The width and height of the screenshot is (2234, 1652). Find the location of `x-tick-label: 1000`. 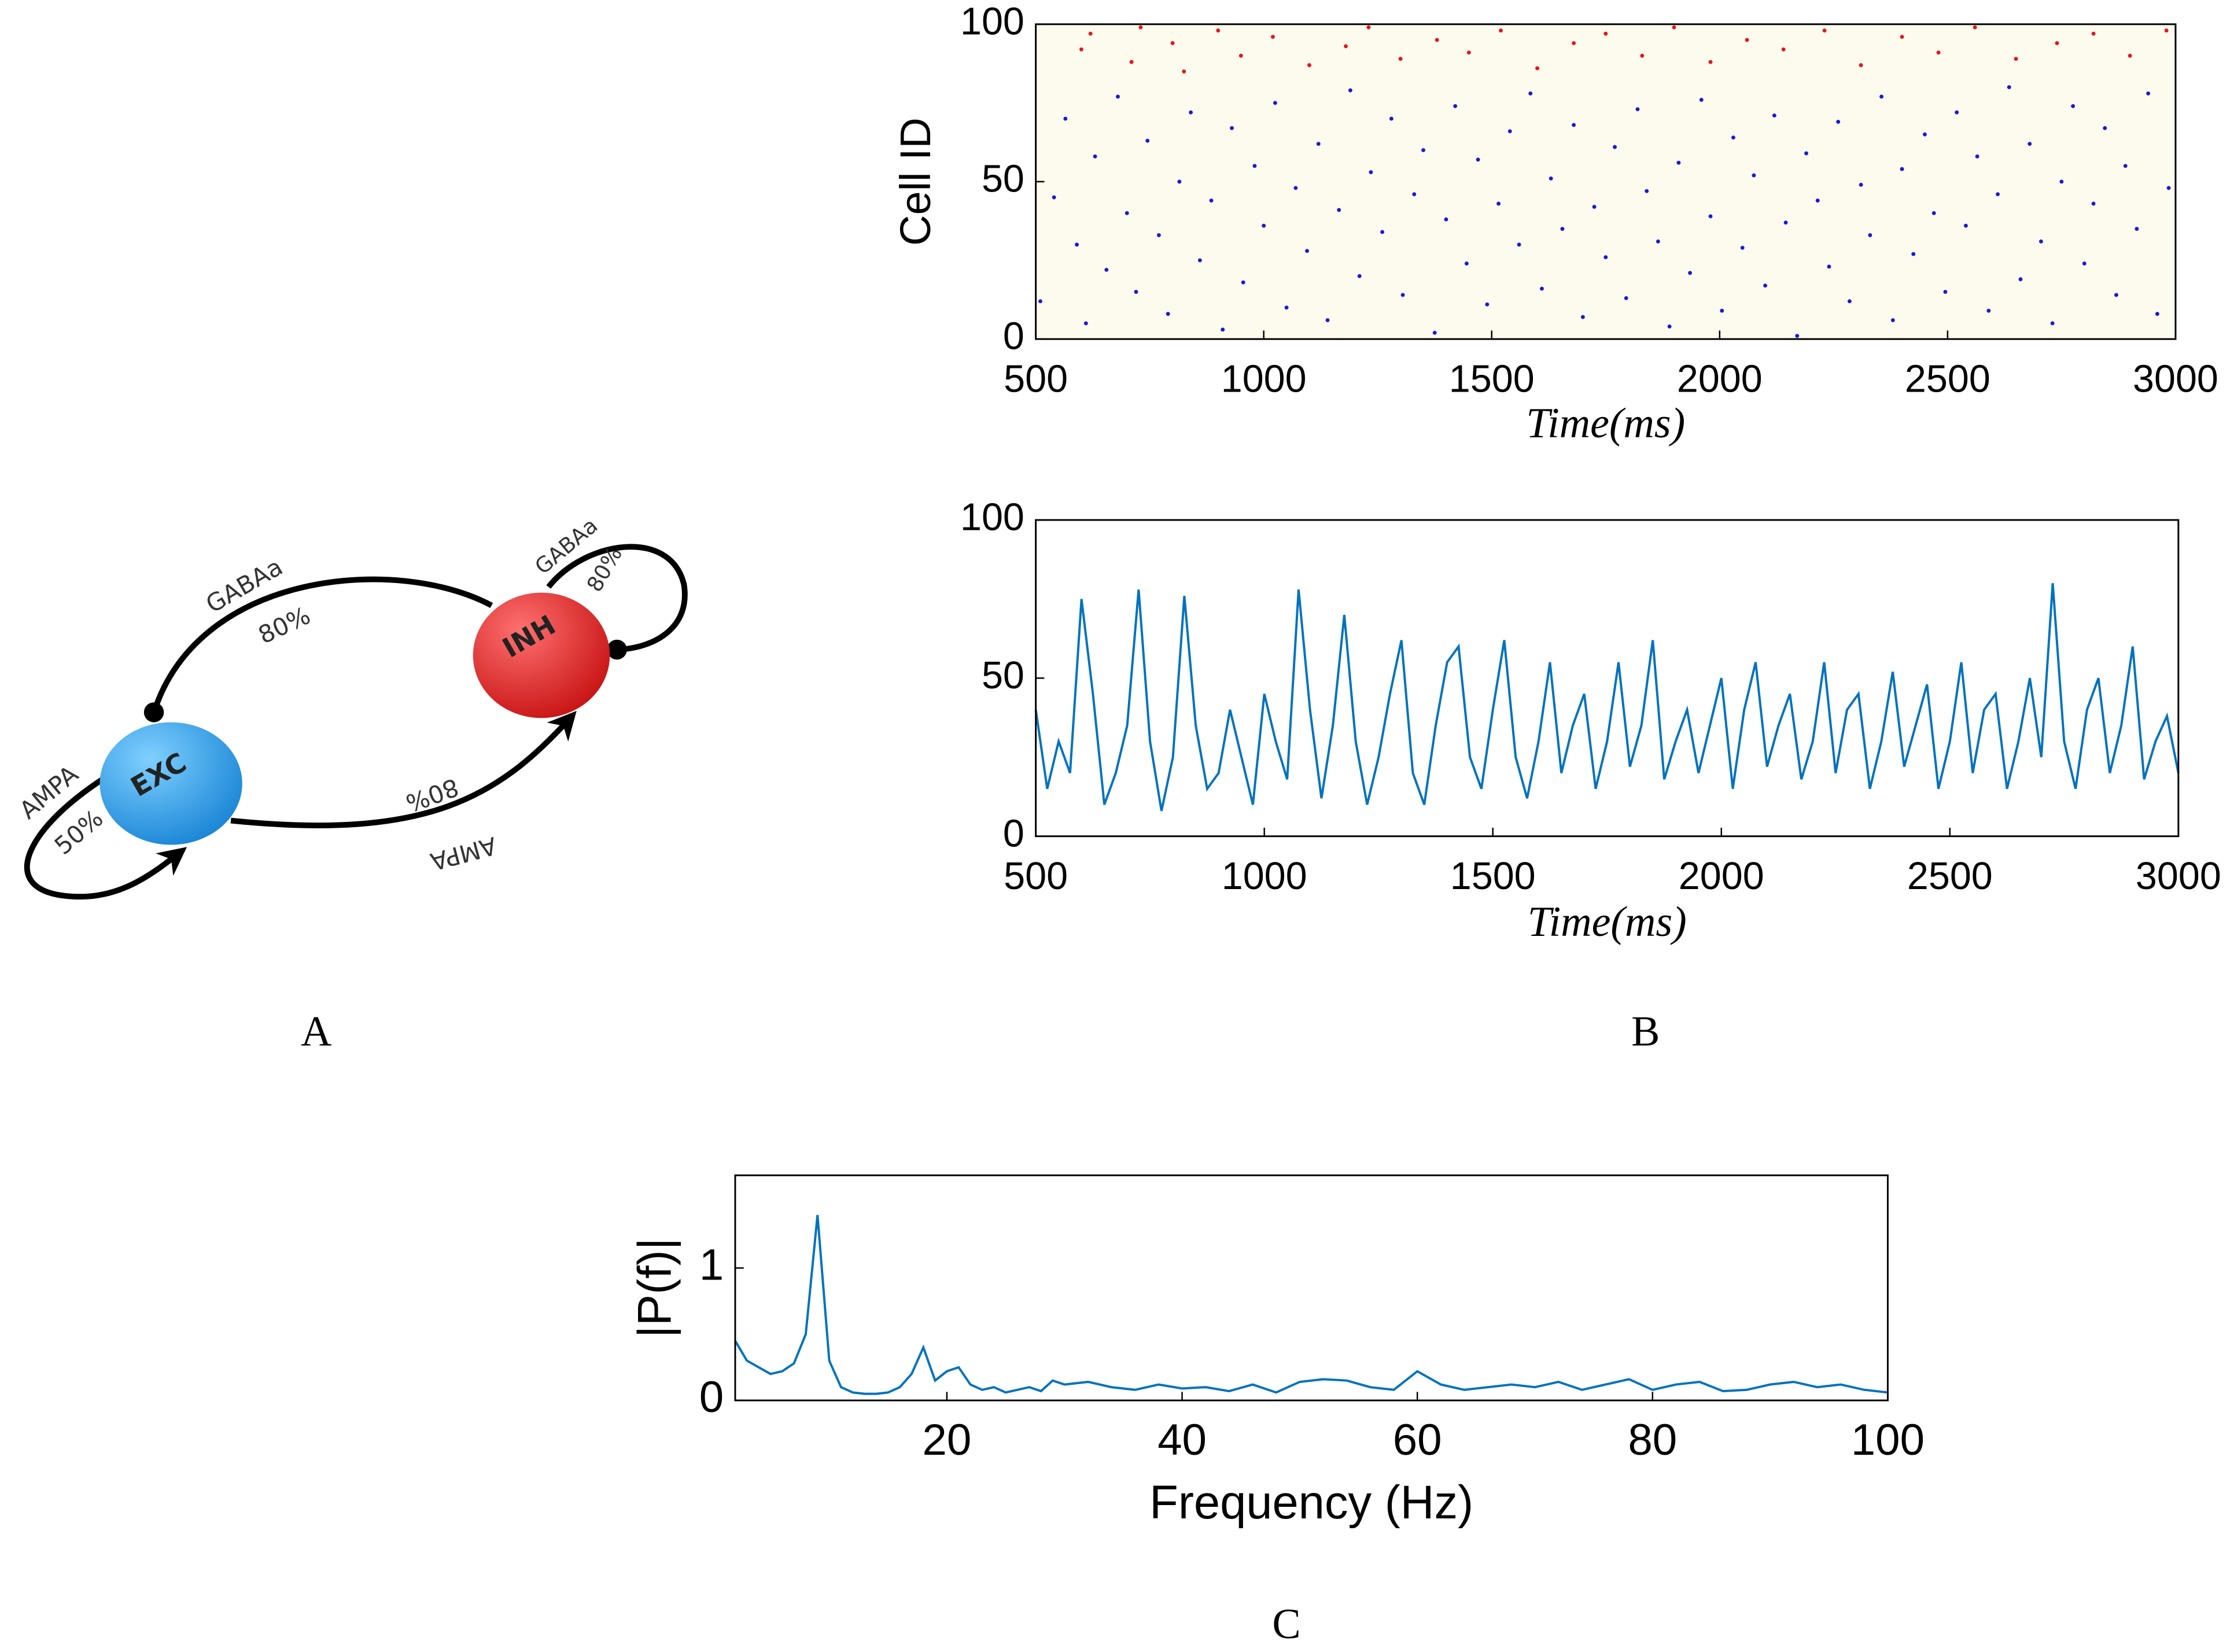

x-tick-label: 1000 is located at coordinates (1264, 877).